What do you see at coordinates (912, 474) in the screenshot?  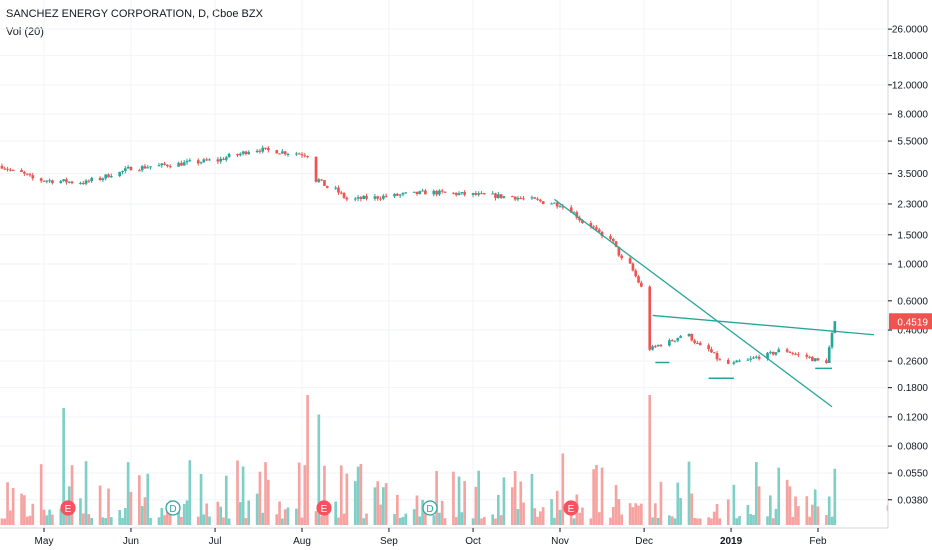 I see `price-tick-label: 0.0550` at bounding box center [912, 474].